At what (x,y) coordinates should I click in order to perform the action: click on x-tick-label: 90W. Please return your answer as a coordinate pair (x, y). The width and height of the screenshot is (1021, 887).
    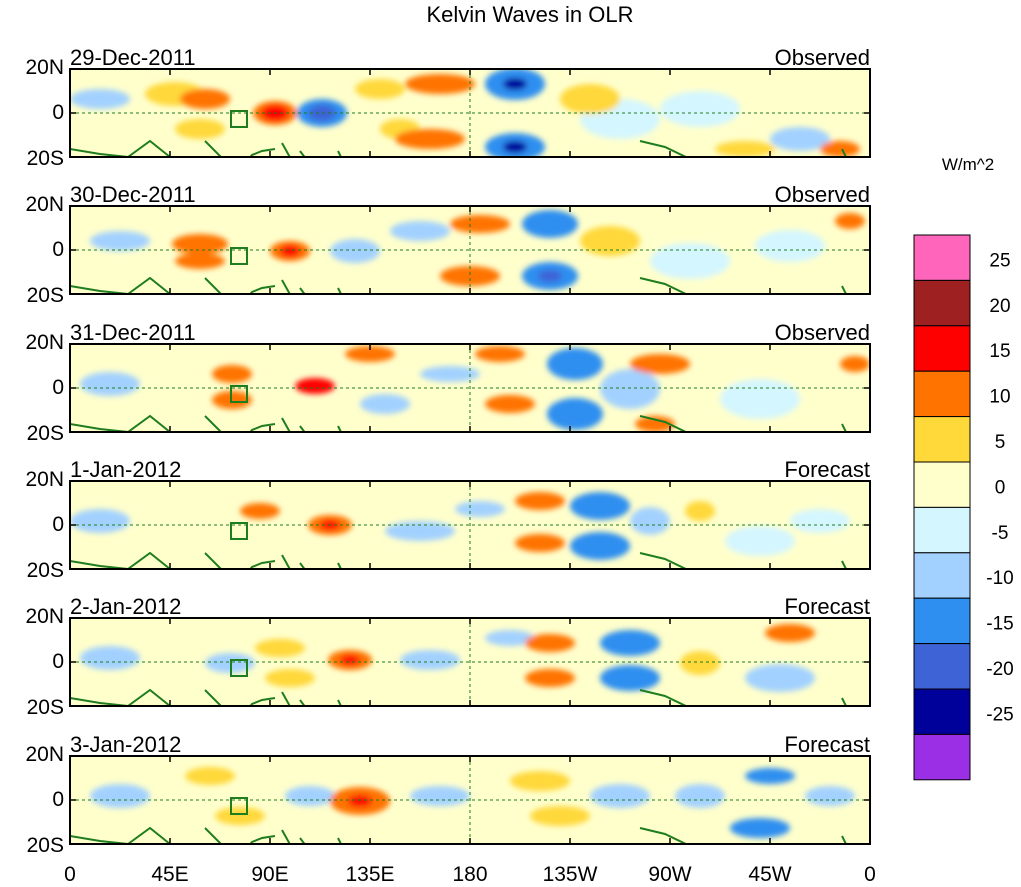
    Looking at the image, I should click on (669, 874).